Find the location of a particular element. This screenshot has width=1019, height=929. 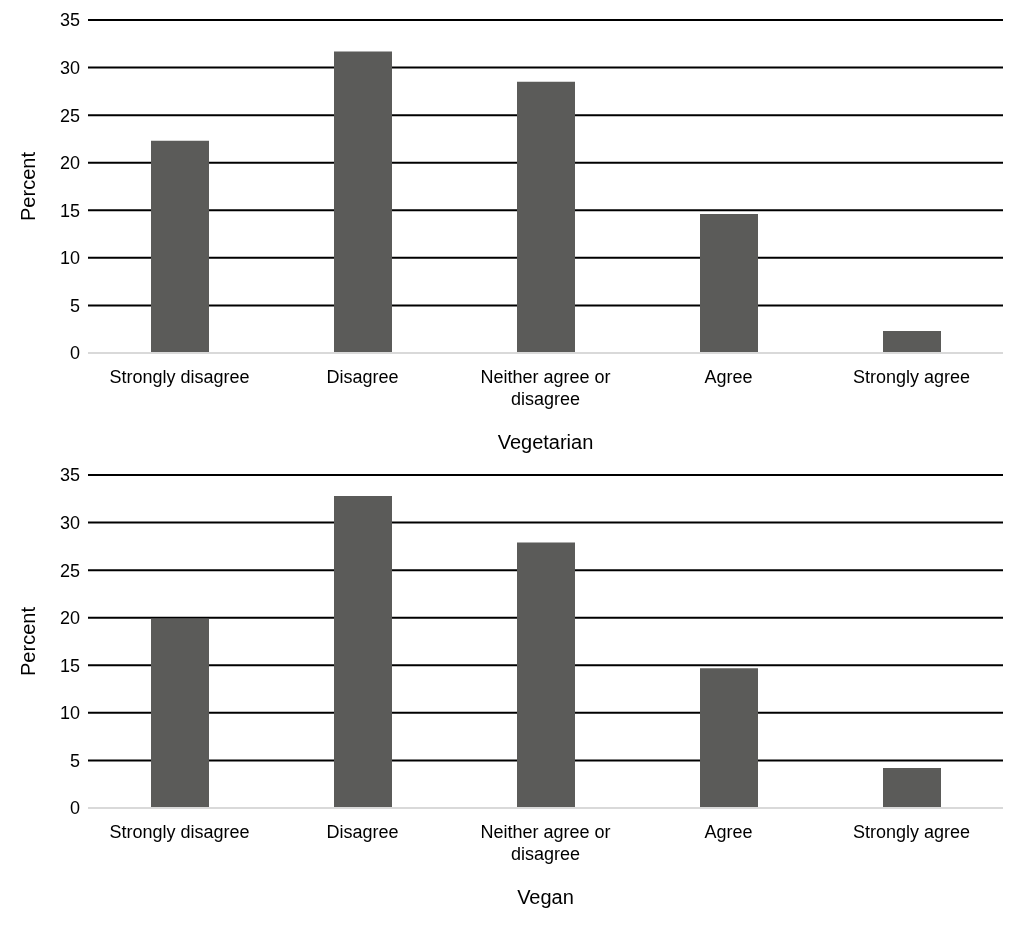

x-axis-title: Vegetarian is located at coordinates (545, 442).